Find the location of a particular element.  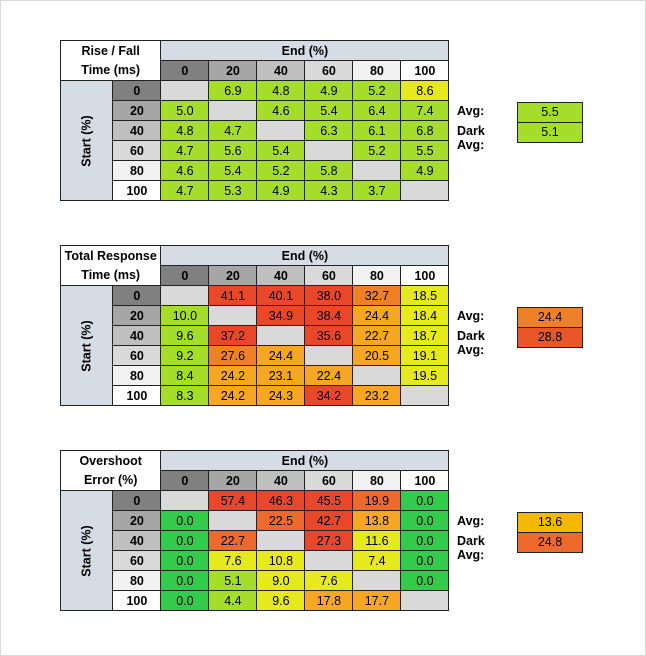

value-cell: 24.2 is located at coordinates (233, 395).